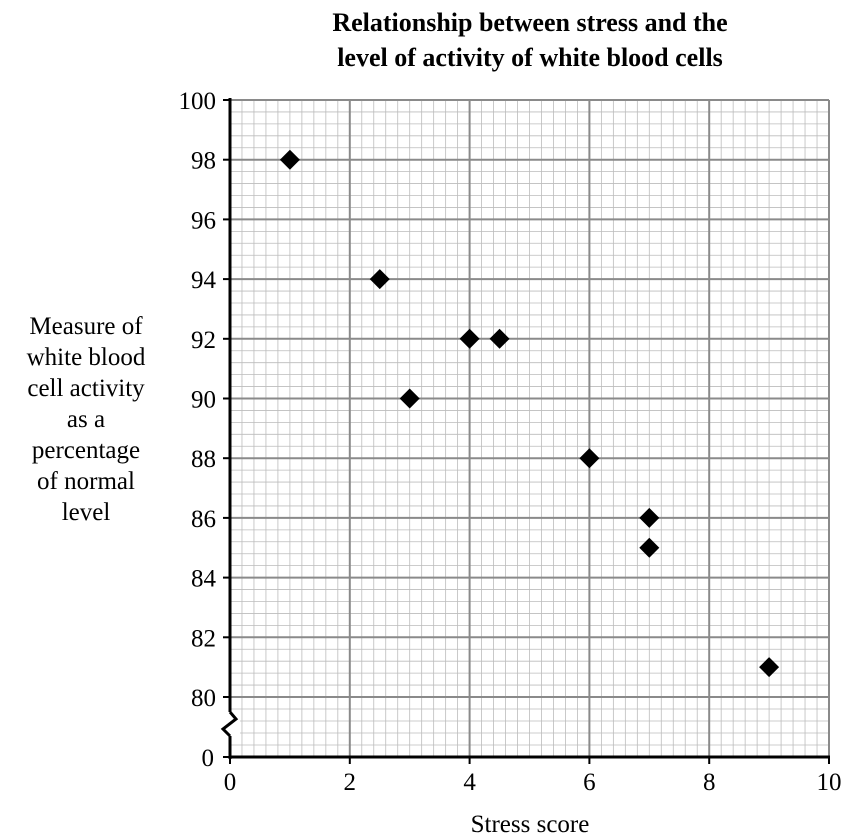 This screenshot has height=839, width=849. I want to click on y-tick-labels: 80 82 84 86 88 90 92 94 96 98 100, so click(198, 400).